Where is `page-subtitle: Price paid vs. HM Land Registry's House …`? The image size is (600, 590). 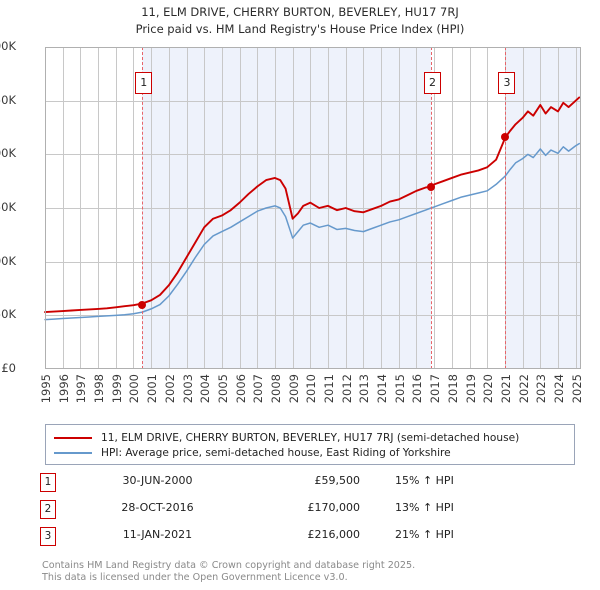
page-subtitle: Price paid vs. HM Land Registry's House … is located at coordinates (300, 29).